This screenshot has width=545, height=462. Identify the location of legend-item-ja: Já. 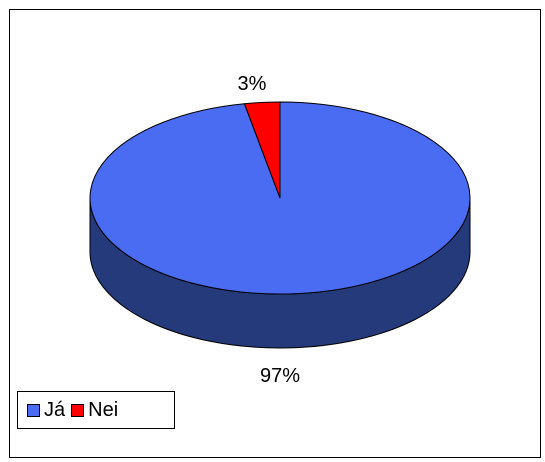
(46, 410).